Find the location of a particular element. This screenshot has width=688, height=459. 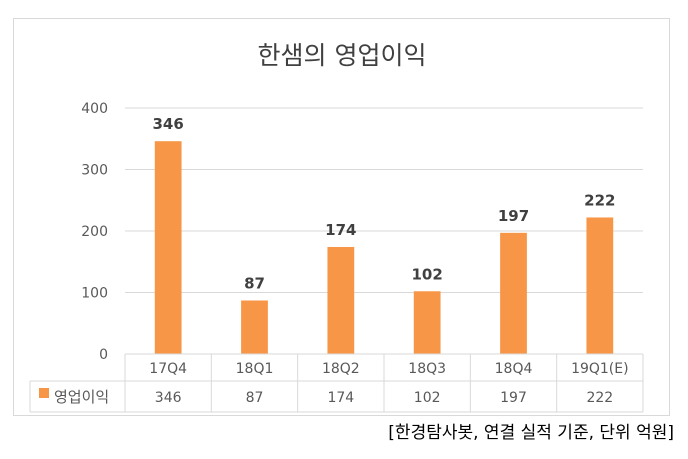

y-axis-ticks: 0 100 200 300 400 is located at coordinates (94, 232).